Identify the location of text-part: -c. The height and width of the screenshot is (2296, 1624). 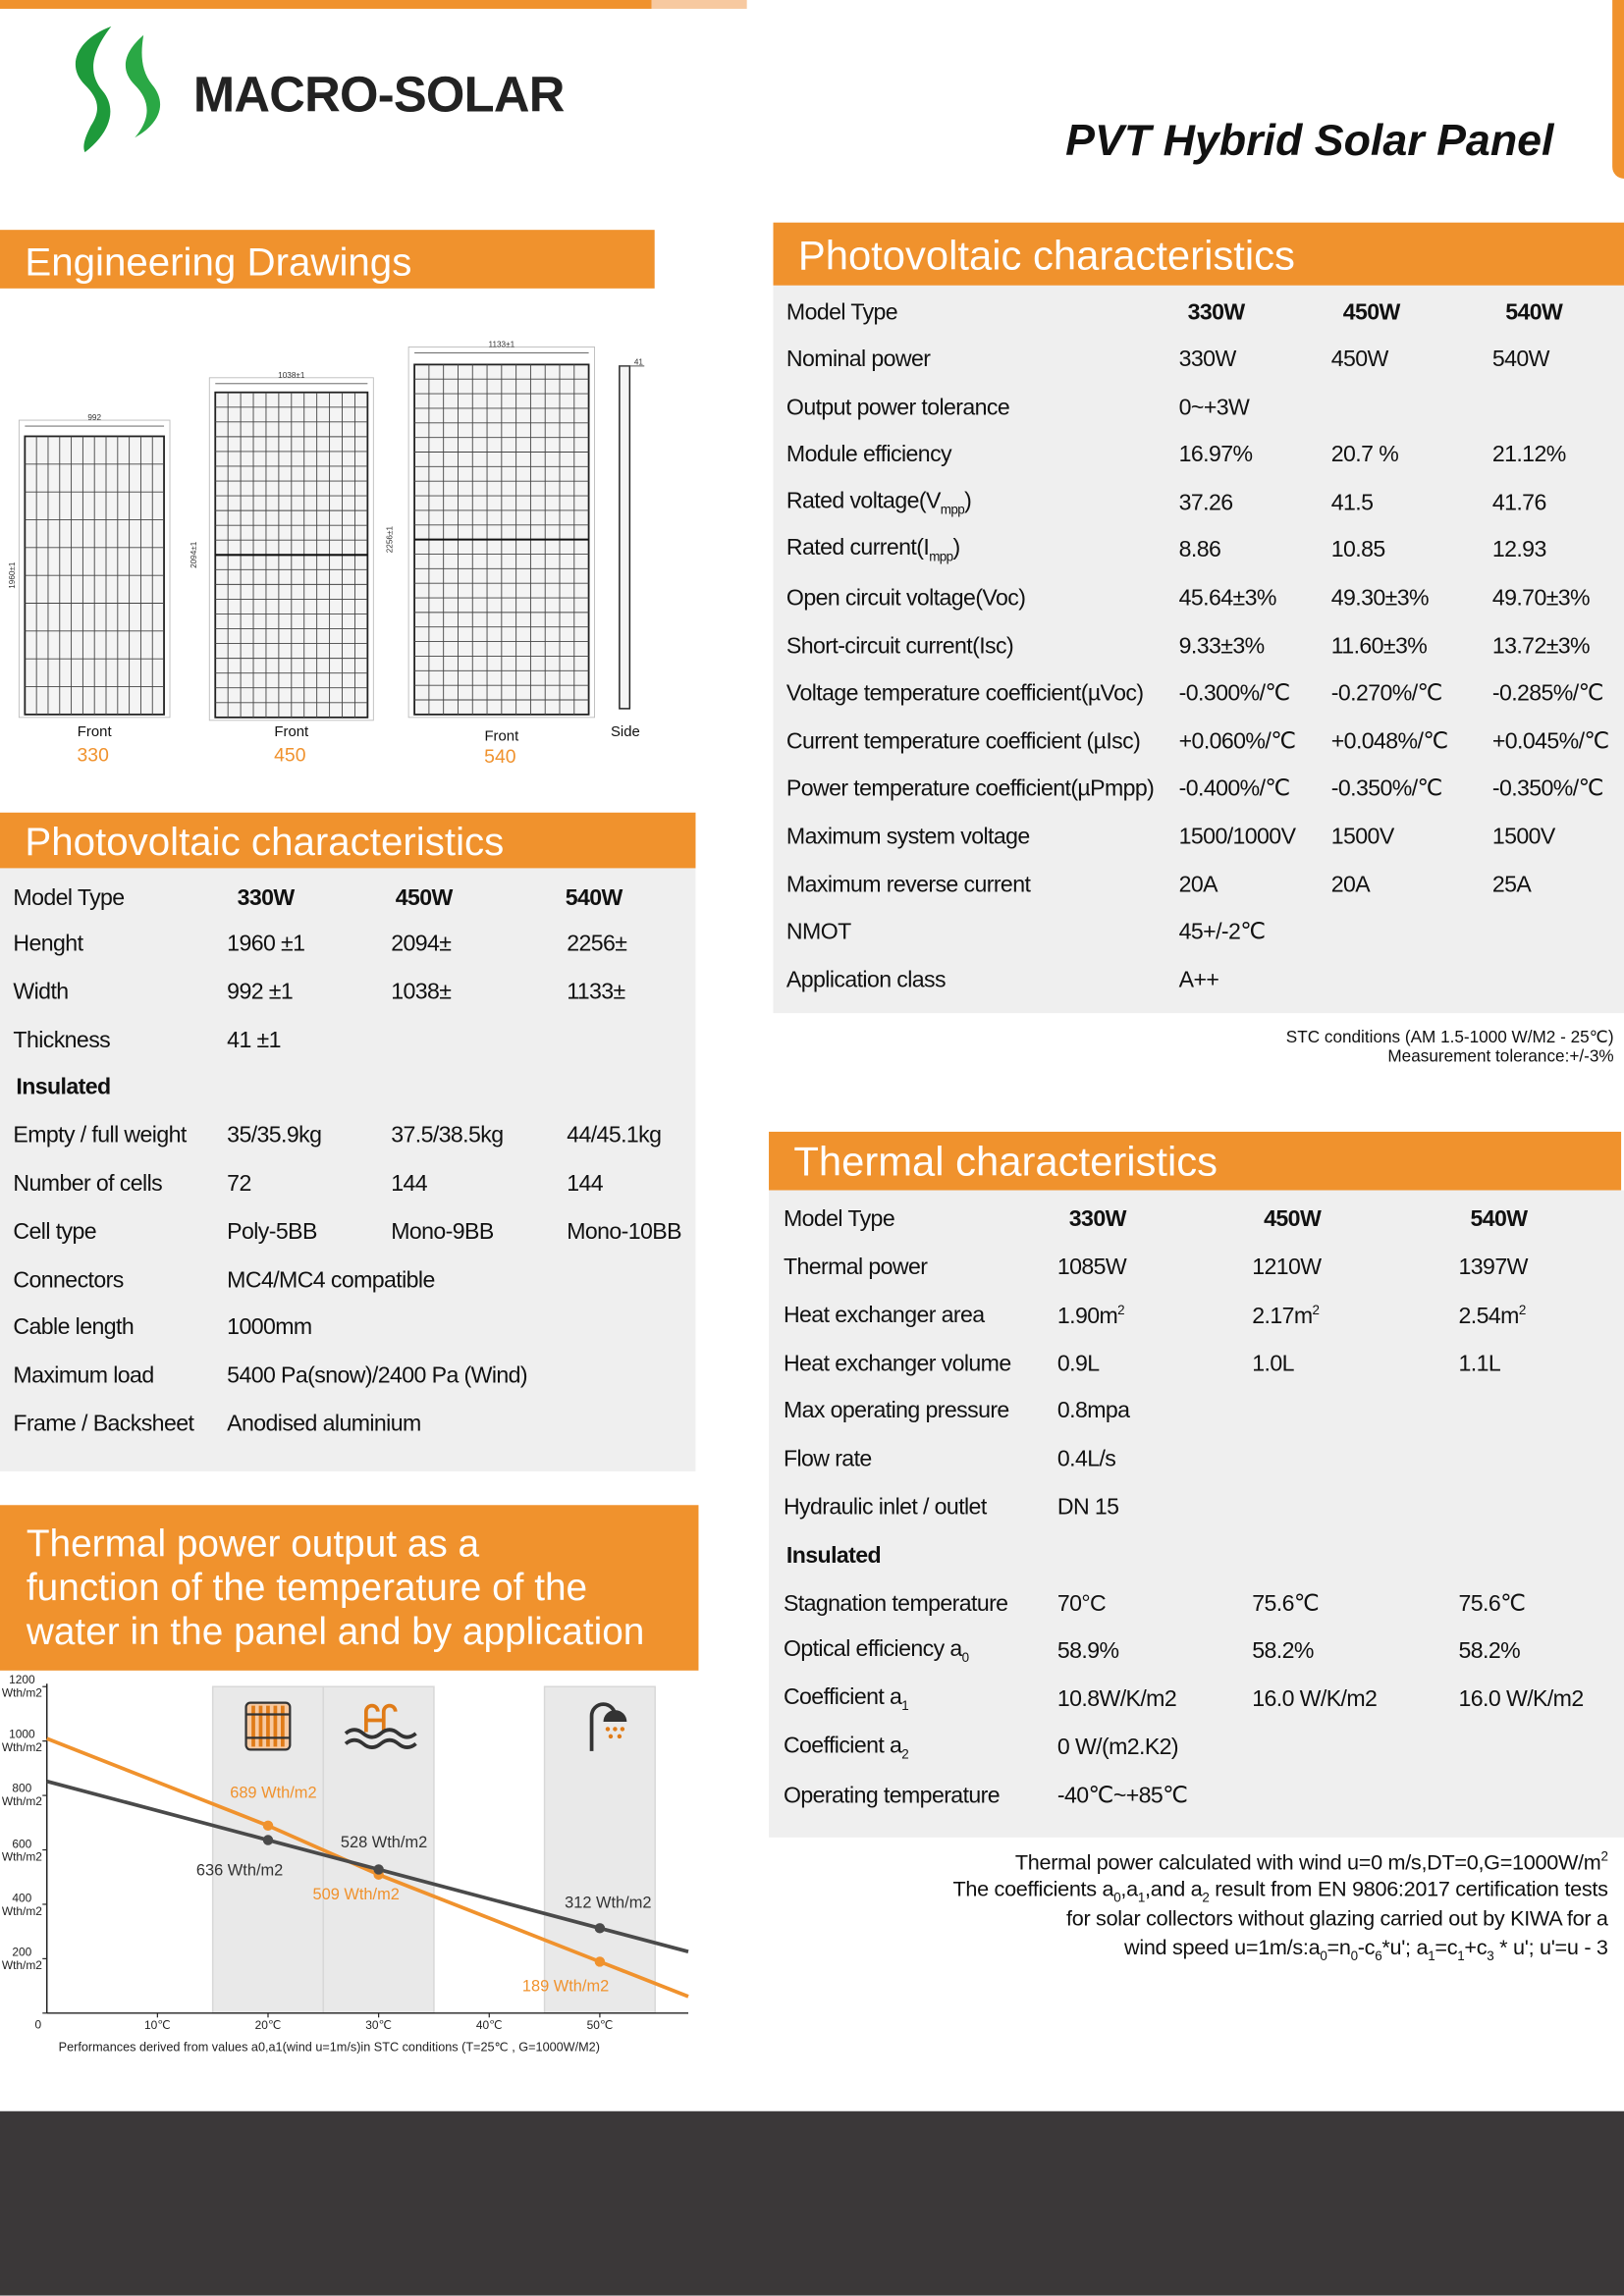
(1366, 1949).